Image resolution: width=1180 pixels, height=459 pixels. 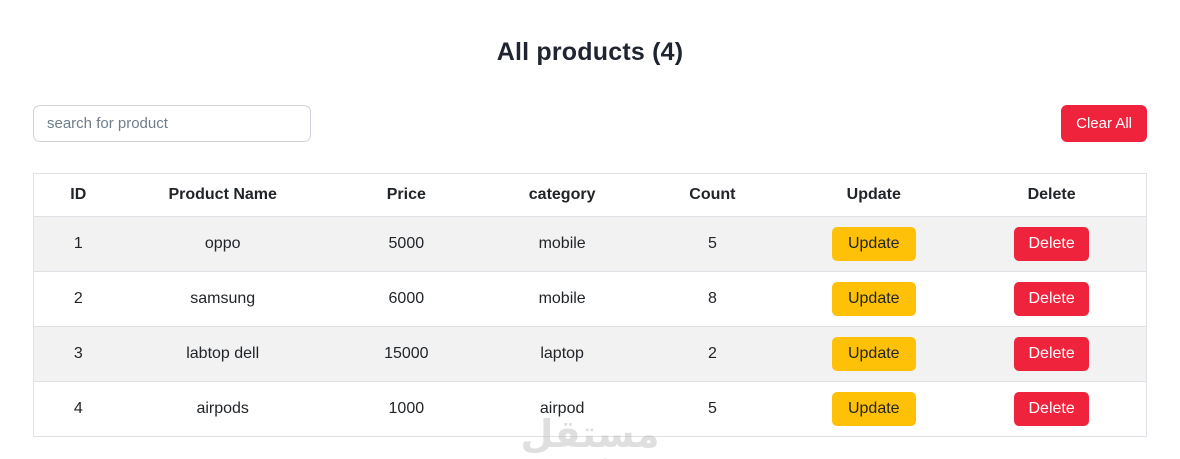 I want to click on header-count: Count, so click(x=712, y=195).